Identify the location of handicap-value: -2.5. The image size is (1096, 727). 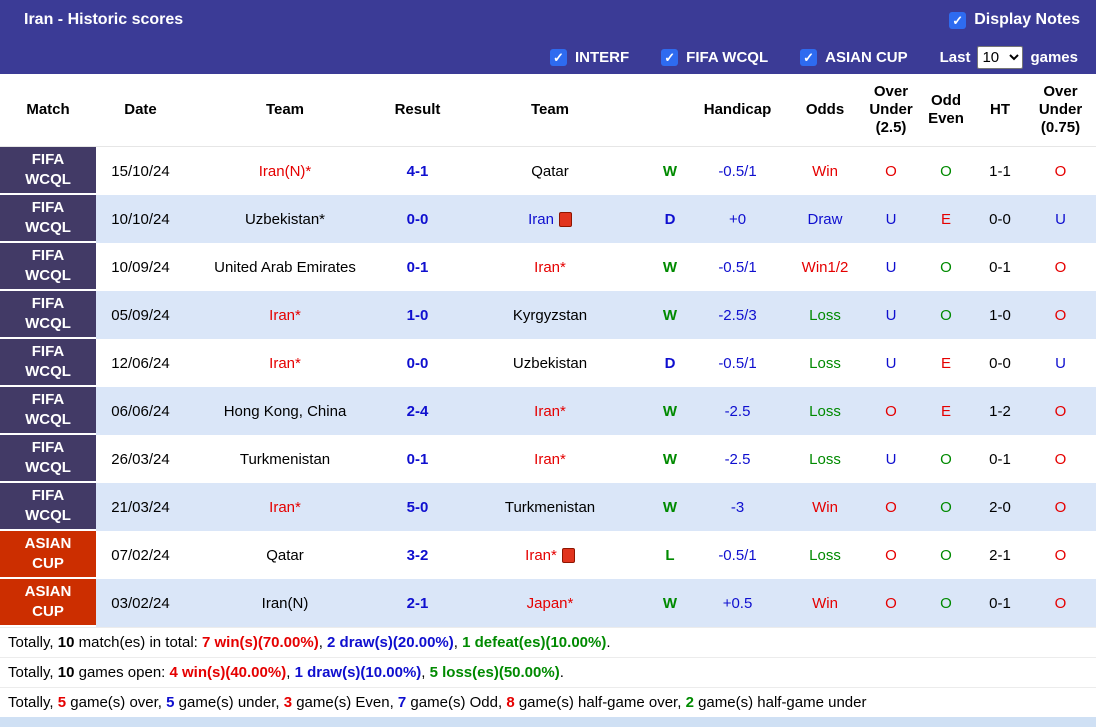
(737, 411).